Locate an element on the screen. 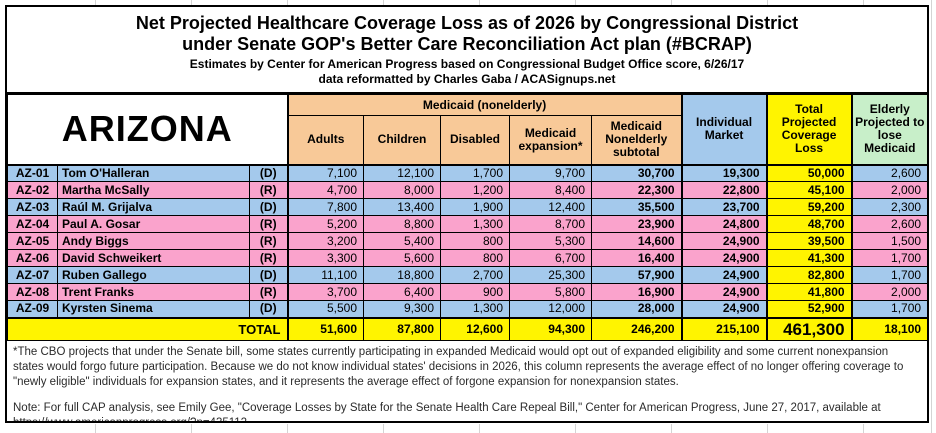 The height and width of the screenshot is (433, 936). cell-name: Martha McSally is located at coordinates (153, 190).